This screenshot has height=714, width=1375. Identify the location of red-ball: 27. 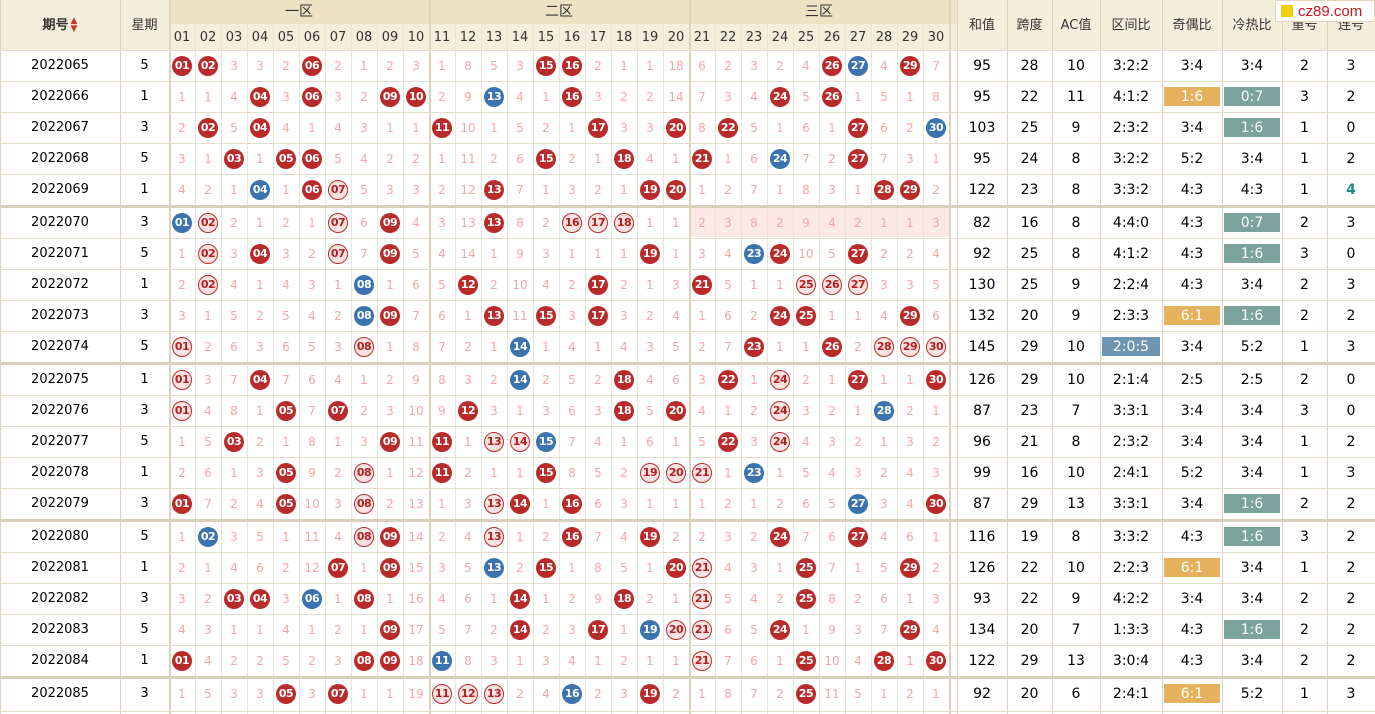
(858, 158).